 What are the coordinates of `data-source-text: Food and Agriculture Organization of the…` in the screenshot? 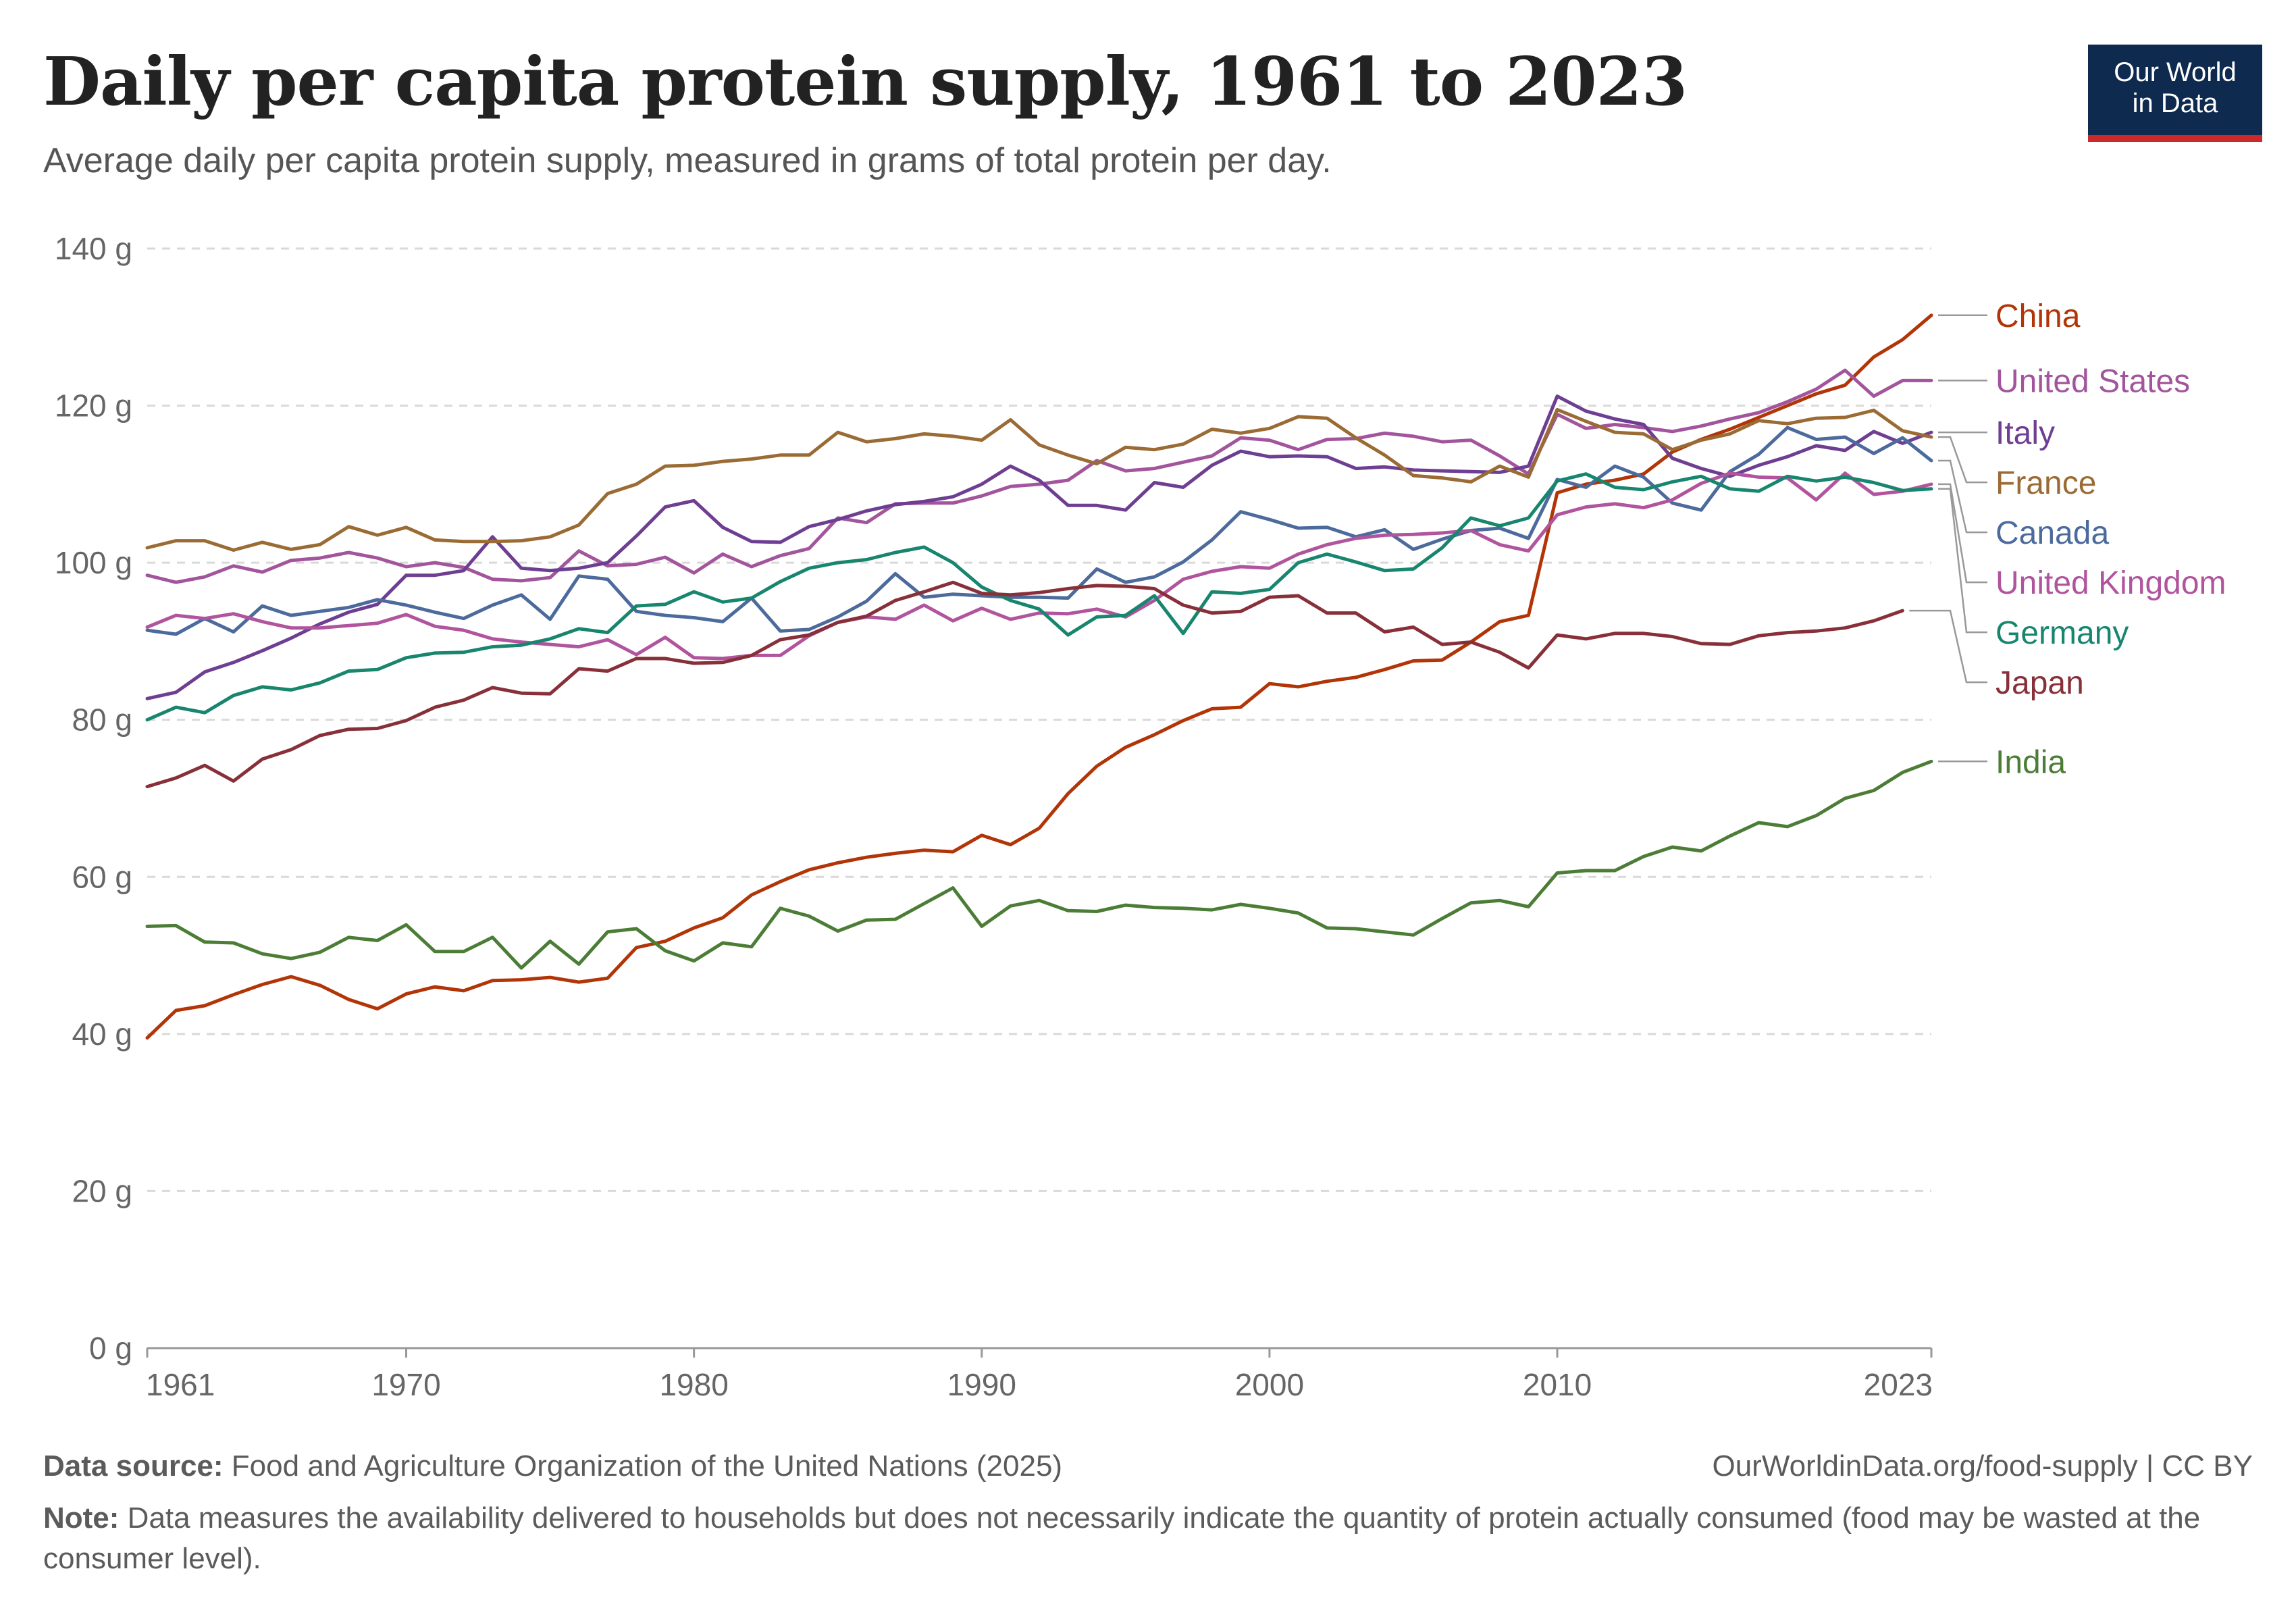 It's located at (647, 1466).